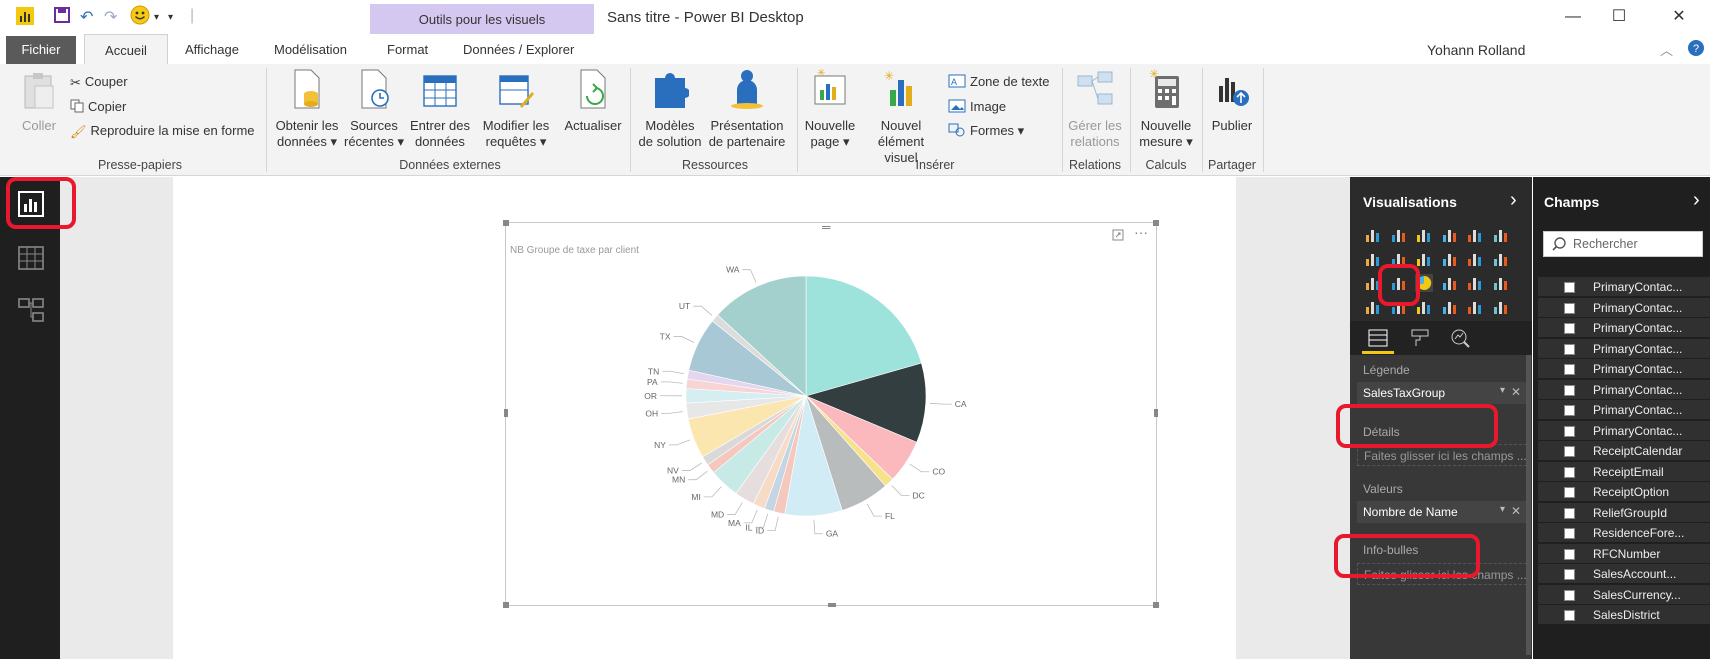  I want to click on undo-icon: ↶, so click(87, 17).